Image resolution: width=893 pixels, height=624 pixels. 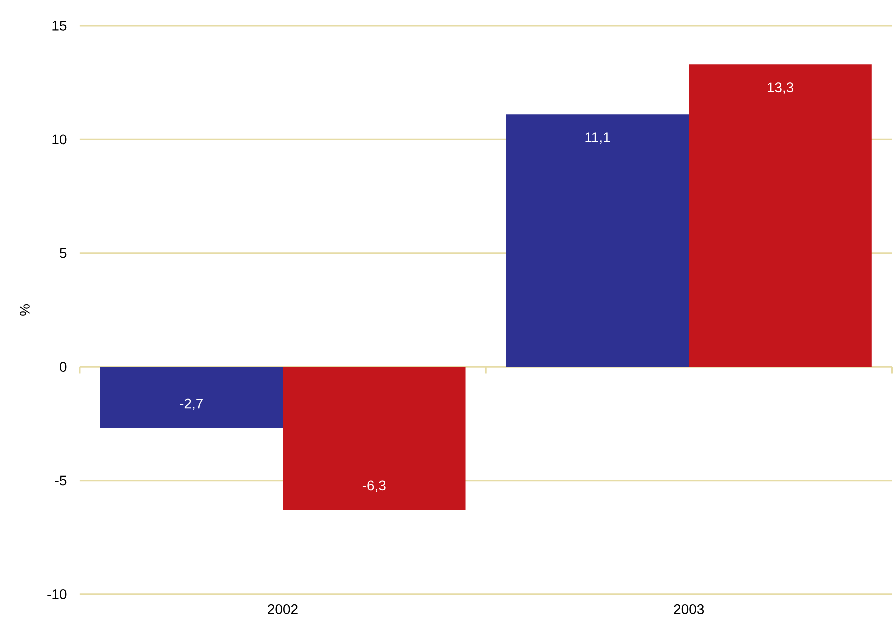 I want to click on y-axis-title: %, so click(x=25, y=310).